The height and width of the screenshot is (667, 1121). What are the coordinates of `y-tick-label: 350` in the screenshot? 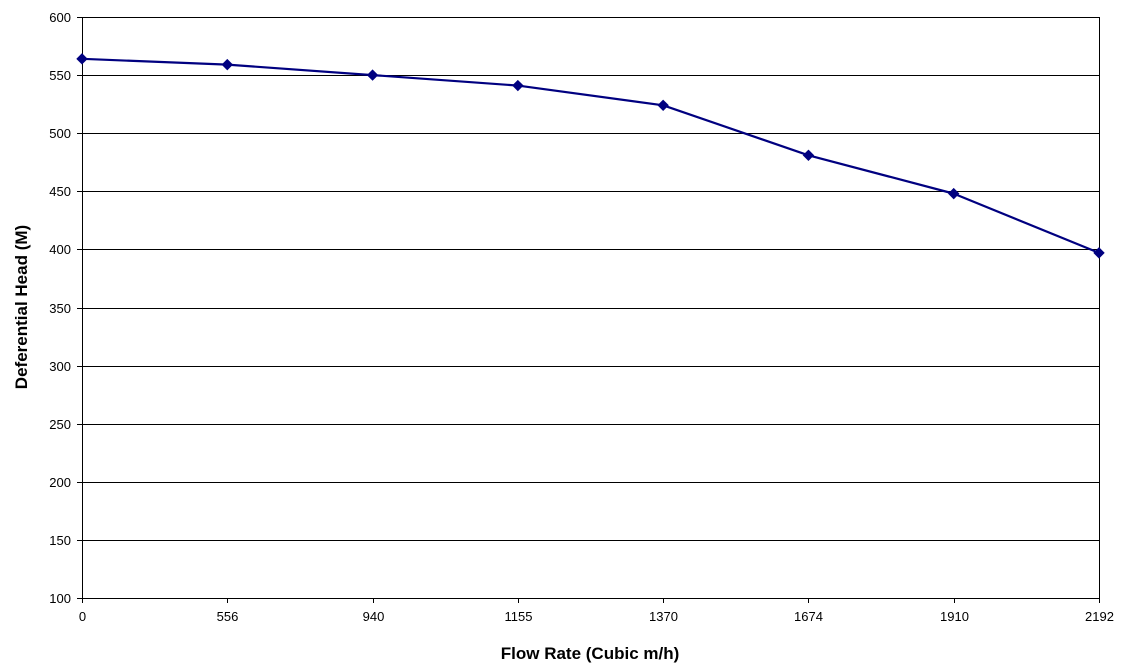 It's located at (60, 308).